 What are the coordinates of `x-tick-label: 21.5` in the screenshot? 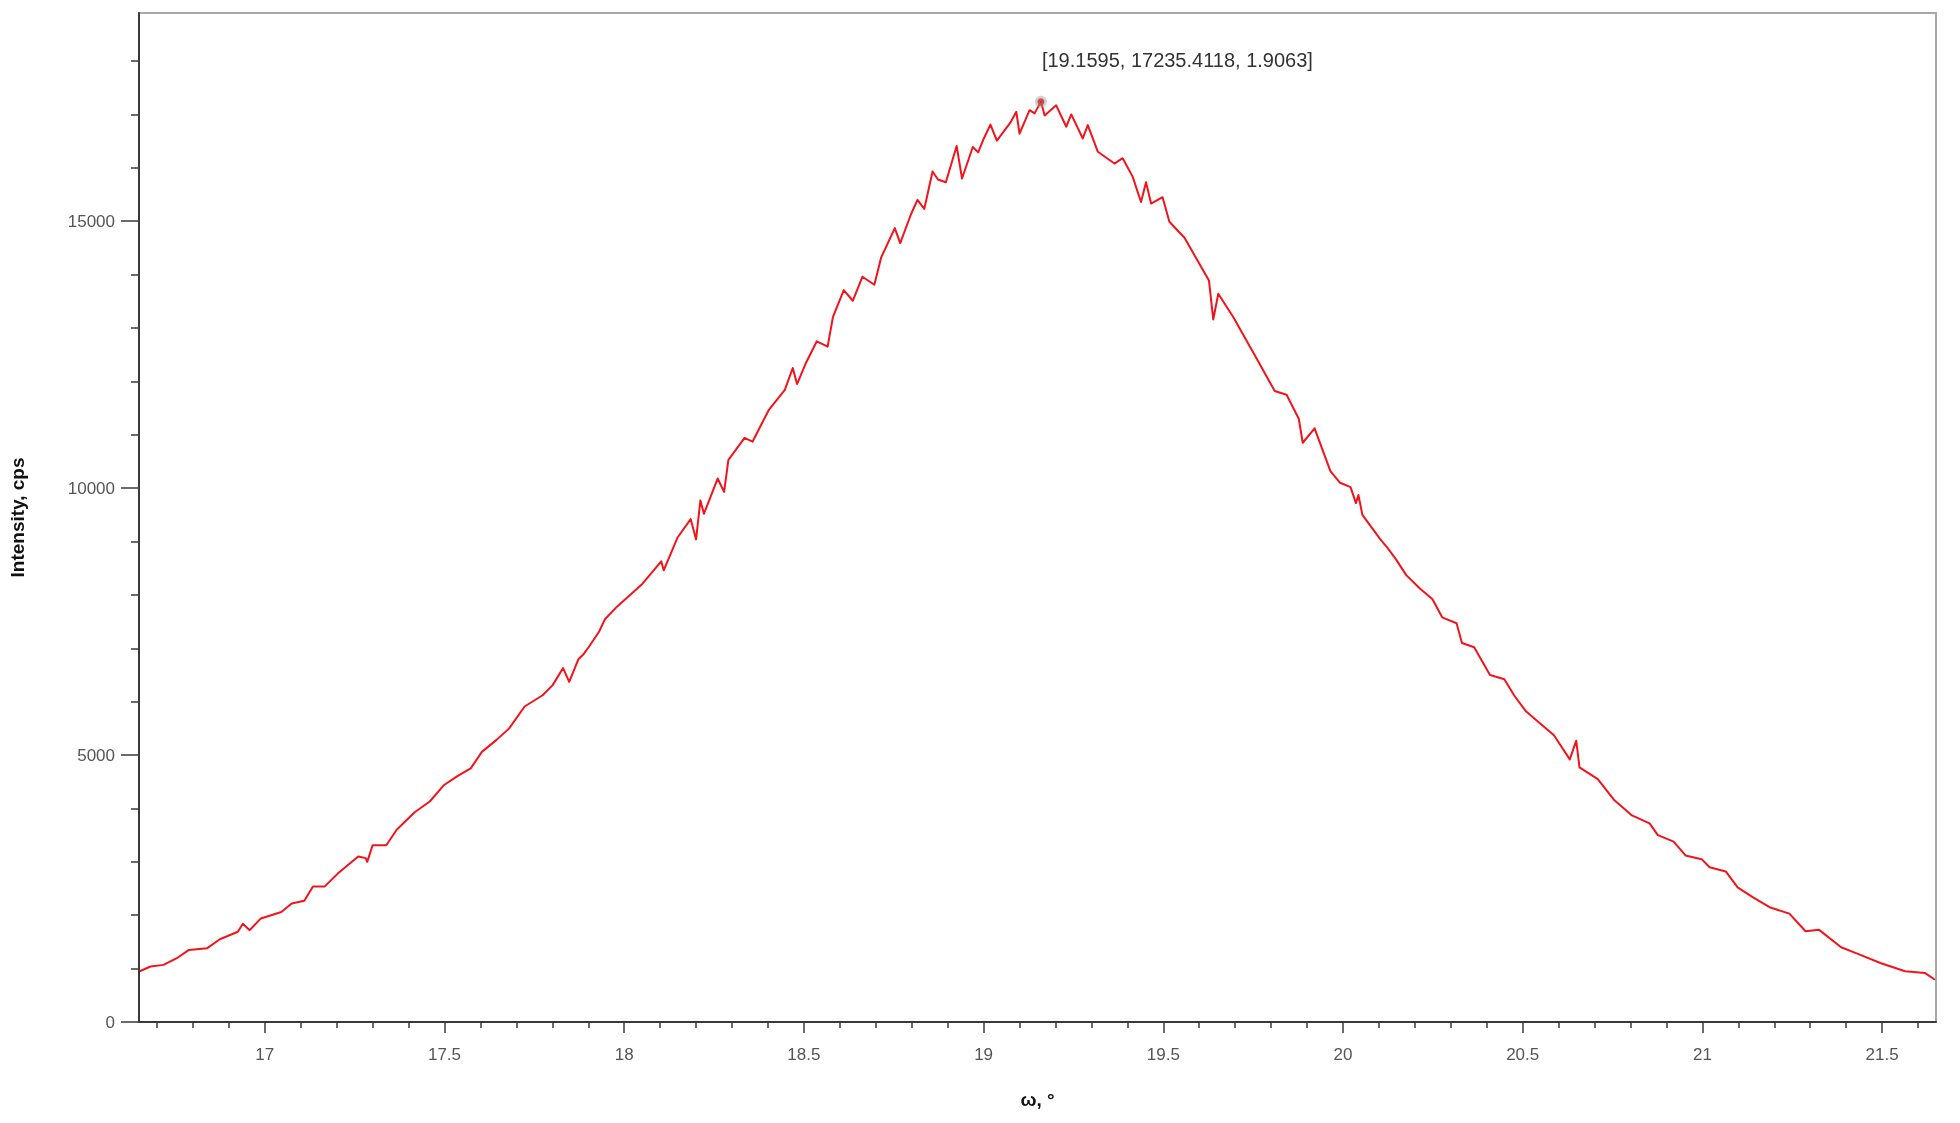 It's located at (1882, 1054).